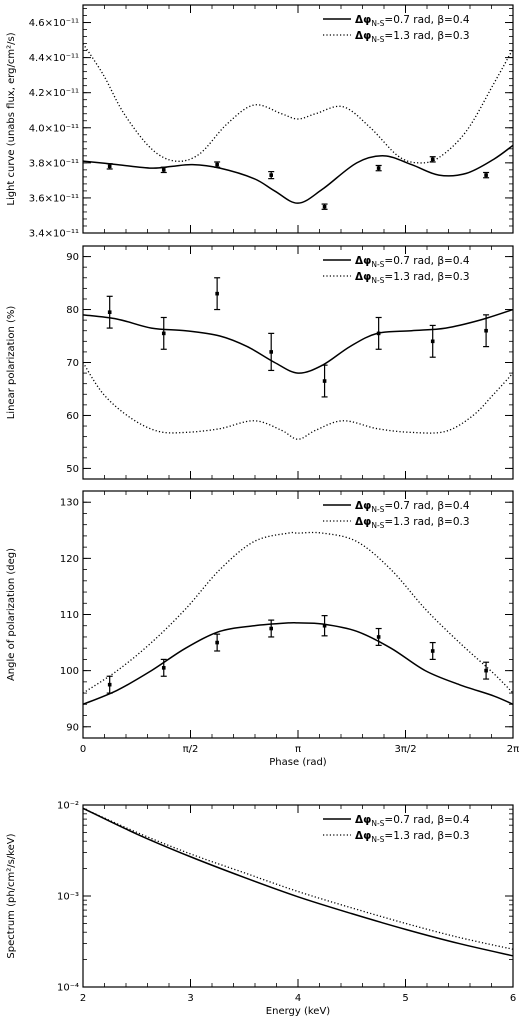 Image resolution: width=520 pixels, height=1016 pixels. What do you see at coordinates (68, 988) in the screenshot?
I see `y-tick-label: 10⁻⁴` at bounding box center [68, 988].